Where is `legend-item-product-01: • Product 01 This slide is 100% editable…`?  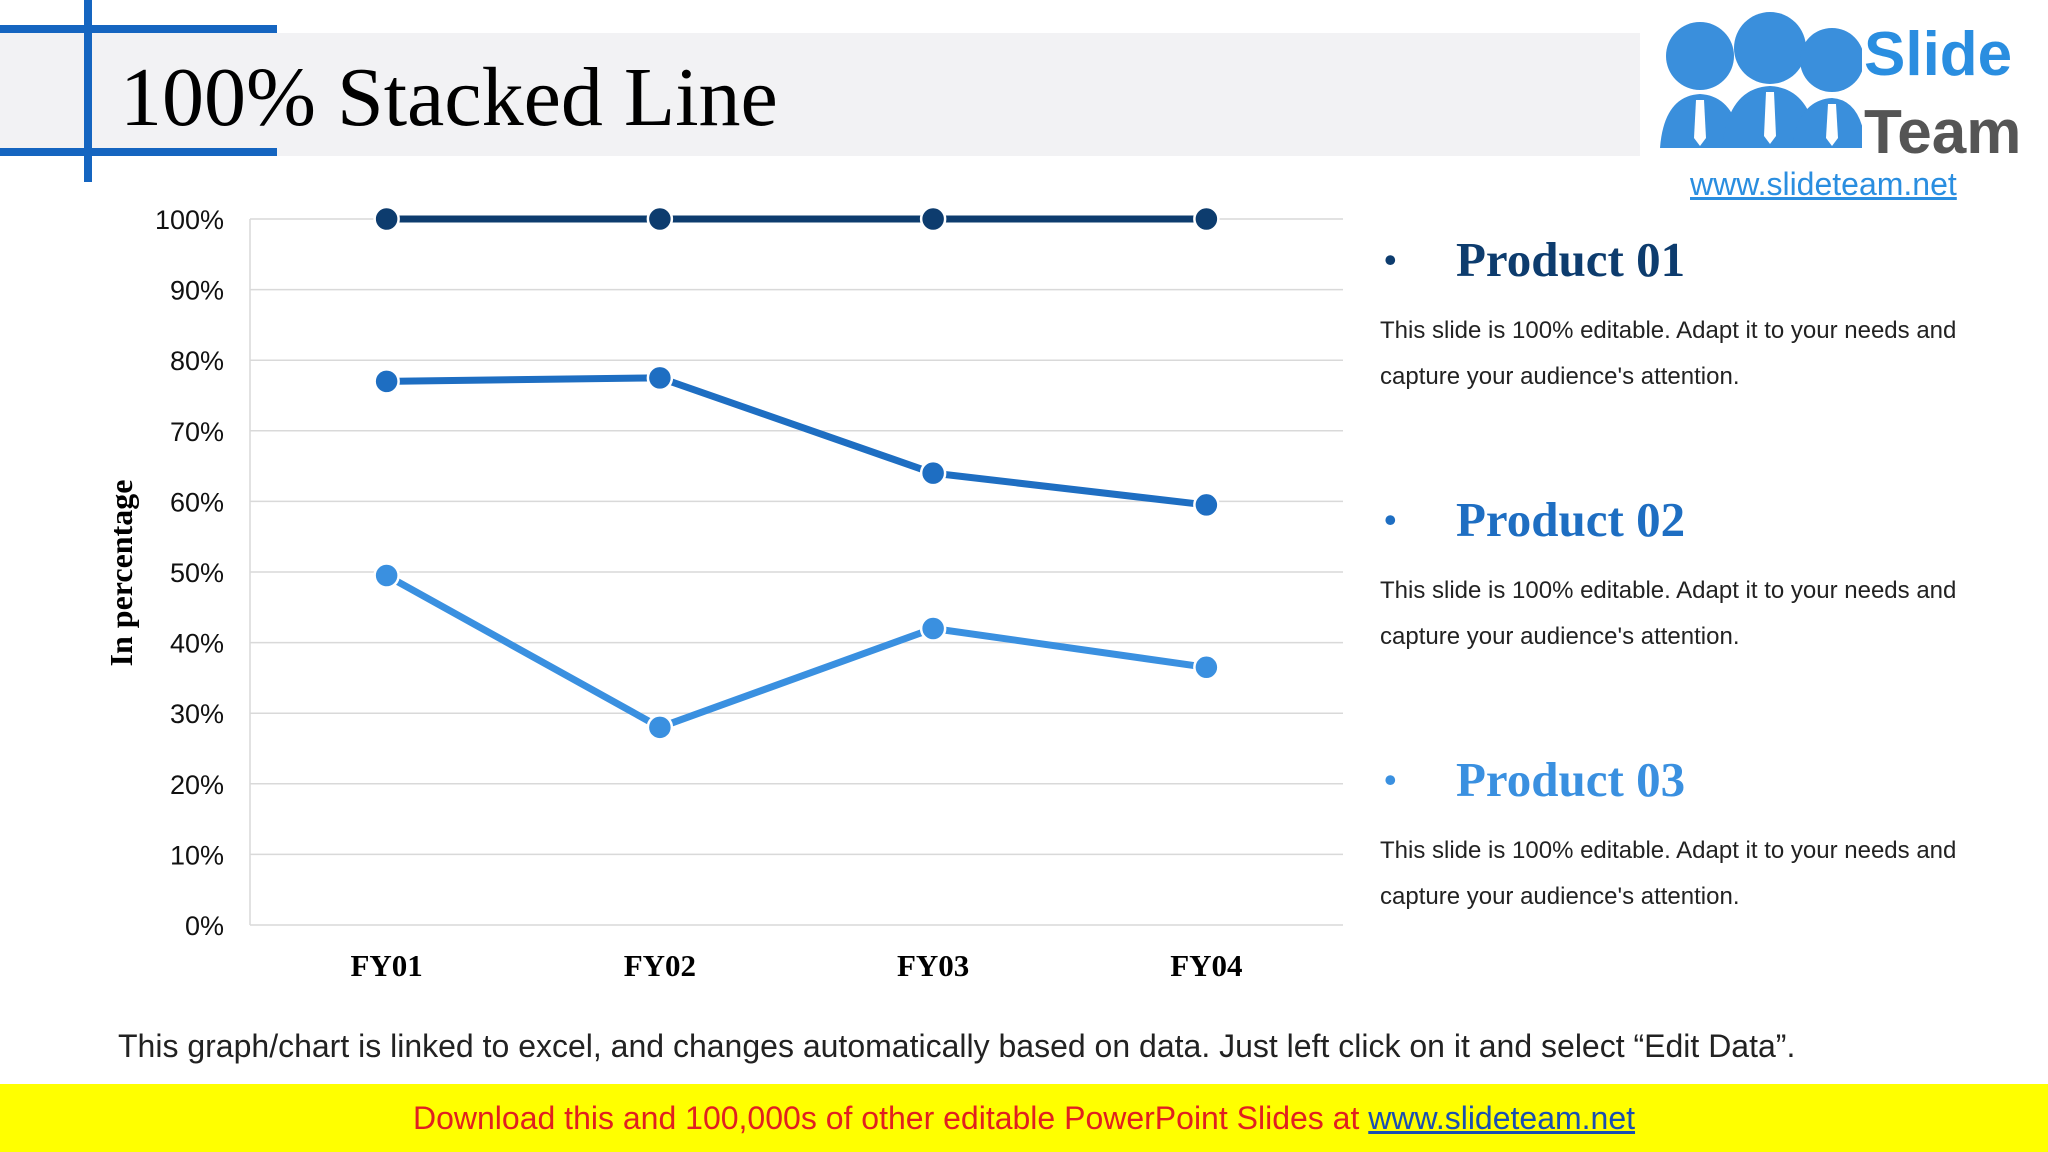 legend-item-product-01: • Product 01 This slide is 100% editable… is located at coordinates (1700, 360).